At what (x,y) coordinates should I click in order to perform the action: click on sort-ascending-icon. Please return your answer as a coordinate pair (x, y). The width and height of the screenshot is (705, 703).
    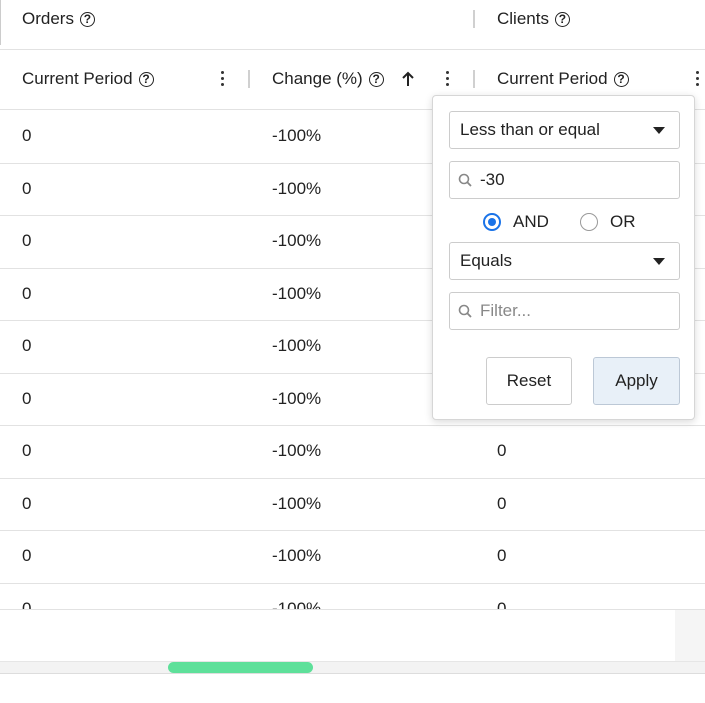
    Looking at the image, I should click on (408, 79).